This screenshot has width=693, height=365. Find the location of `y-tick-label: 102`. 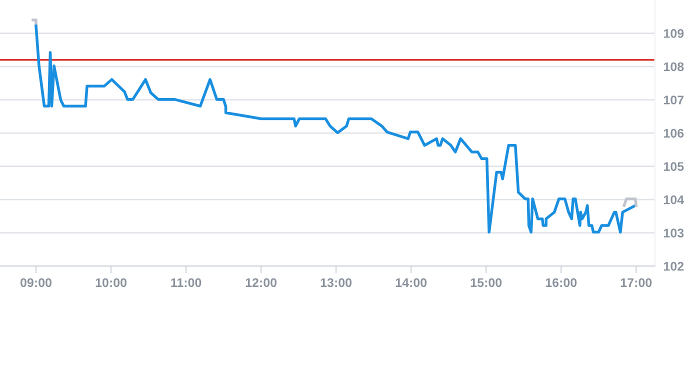

y-tick-label: 102 is located at coordinates (674, 266).